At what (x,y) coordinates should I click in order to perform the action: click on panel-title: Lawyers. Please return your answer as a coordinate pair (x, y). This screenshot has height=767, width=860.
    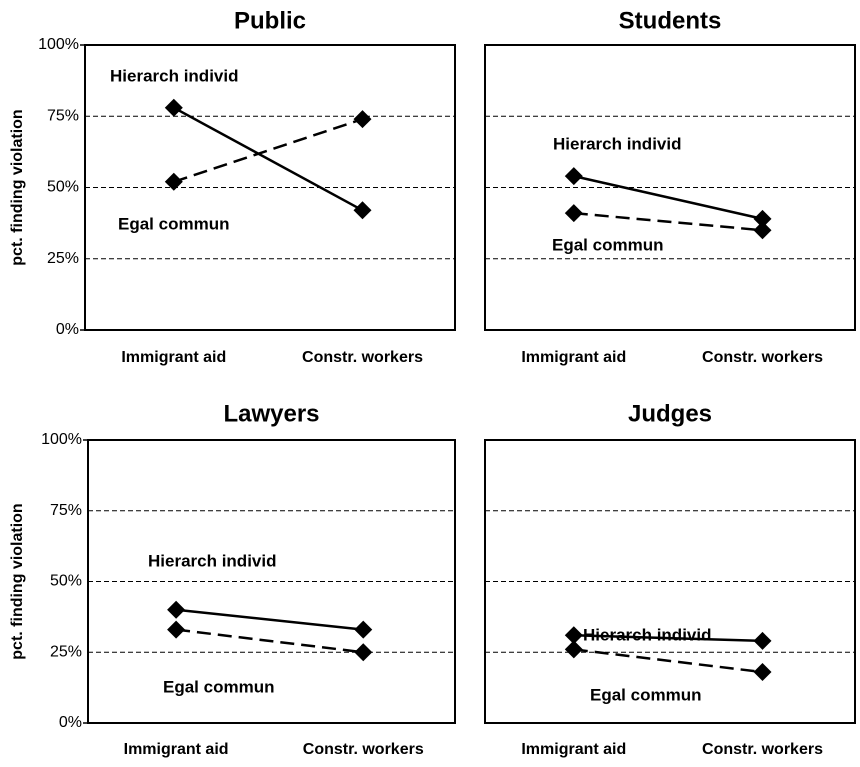
    Looking at the image, I should click on (271, 413).